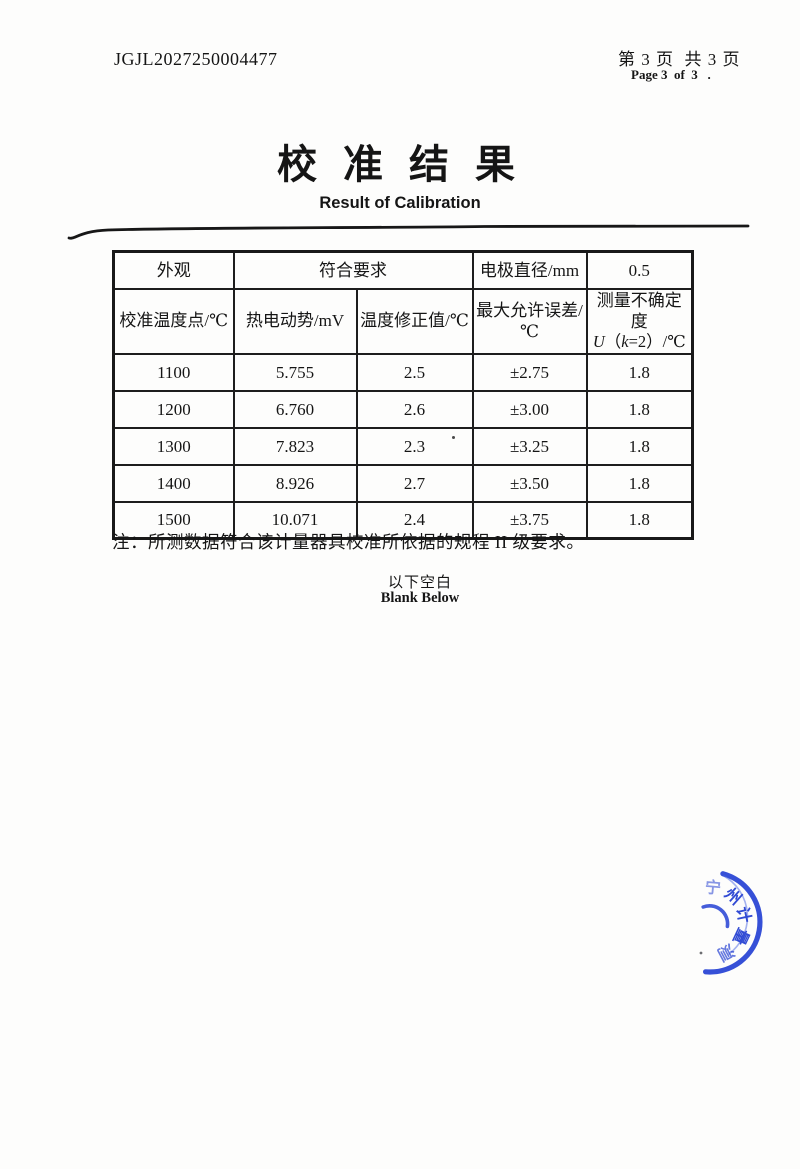  What do you see at coordinates (529, 520) in the screenshot?
I see `cell-max-error: ±3.75` at bounding box center [529, 520].